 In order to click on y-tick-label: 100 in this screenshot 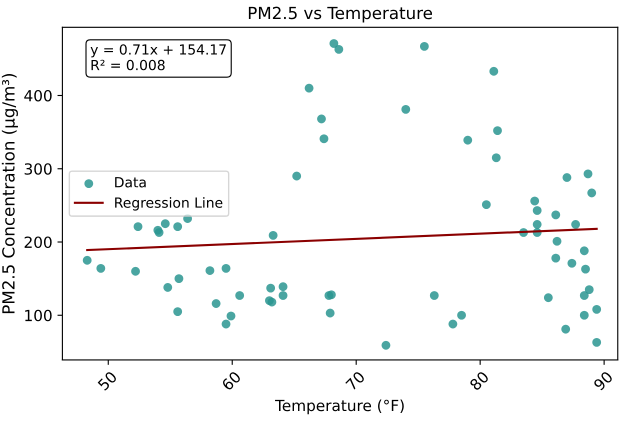, I will do `click(38, 316)`.